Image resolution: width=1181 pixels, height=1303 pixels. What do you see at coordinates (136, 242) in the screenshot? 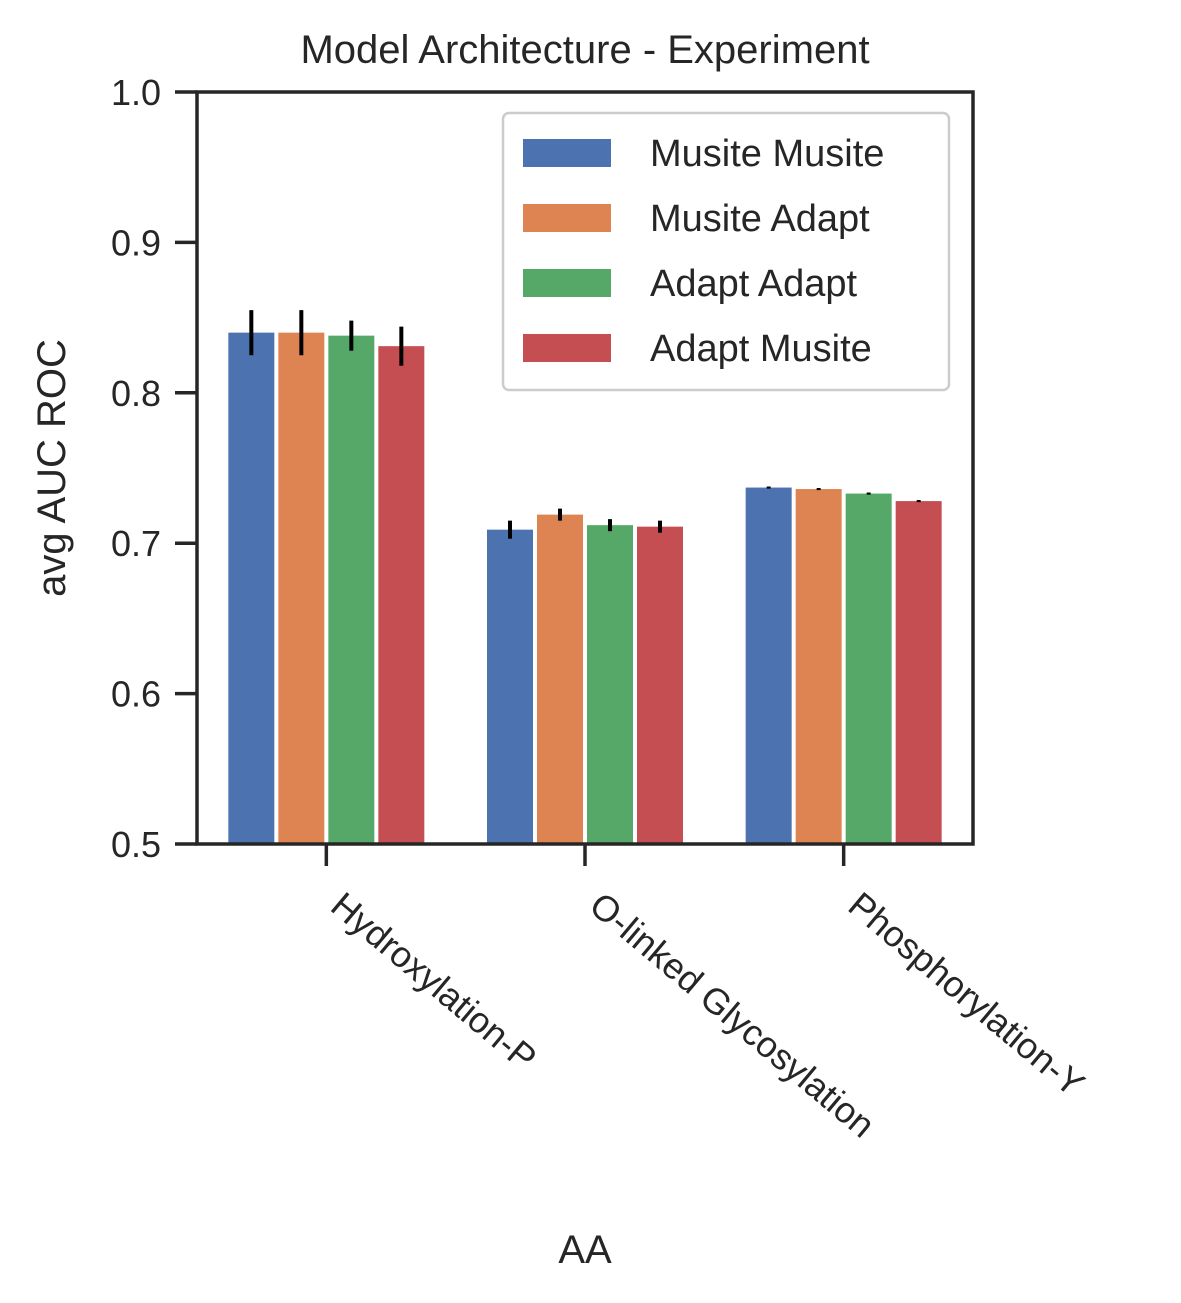
I see `y-tick-label: 0.9` at bounding box center [136, 242].